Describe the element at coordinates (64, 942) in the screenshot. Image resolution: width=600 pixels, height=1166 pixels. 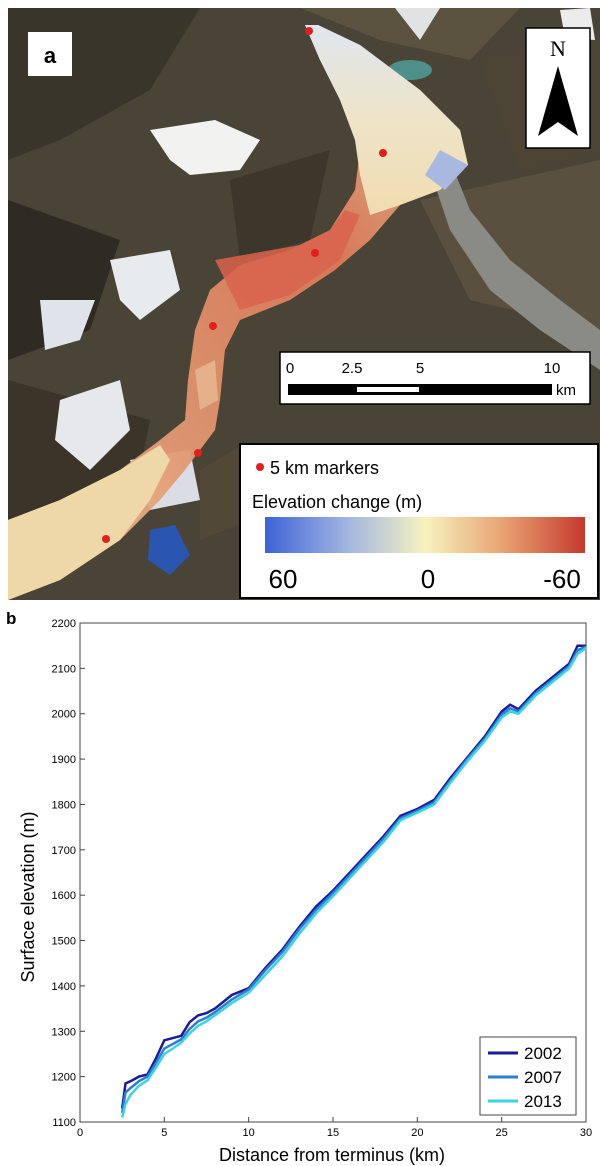
I see `y-tick-label: 1500` at that location.